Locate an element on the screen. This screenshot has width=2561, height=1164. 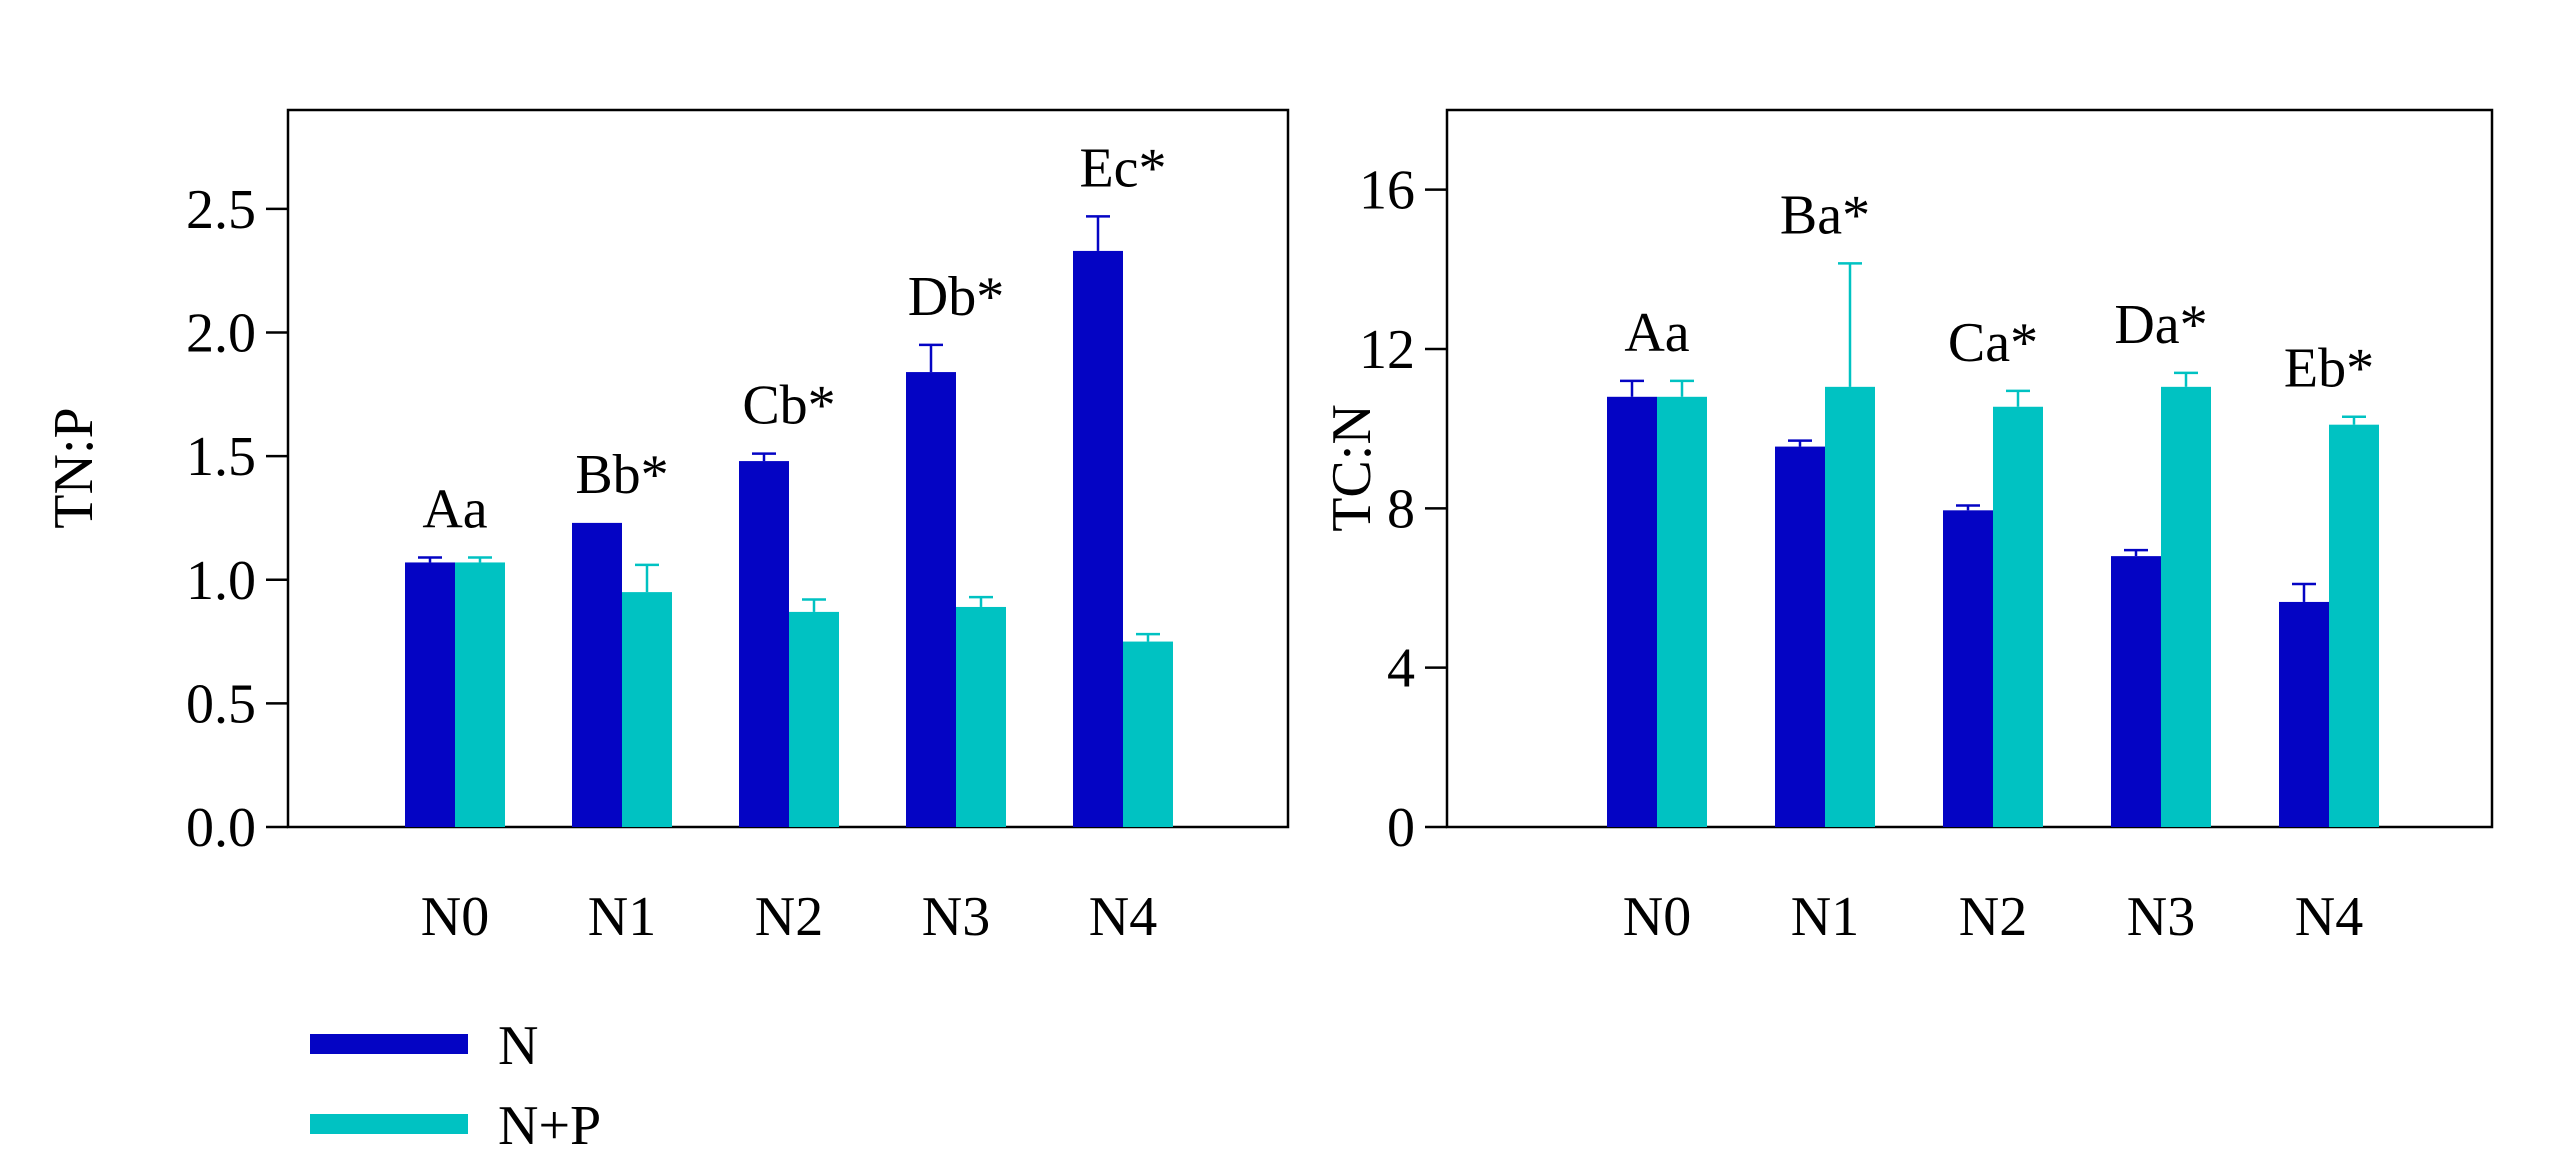
legend-swatch-n is located at coordinates (389, 1044).